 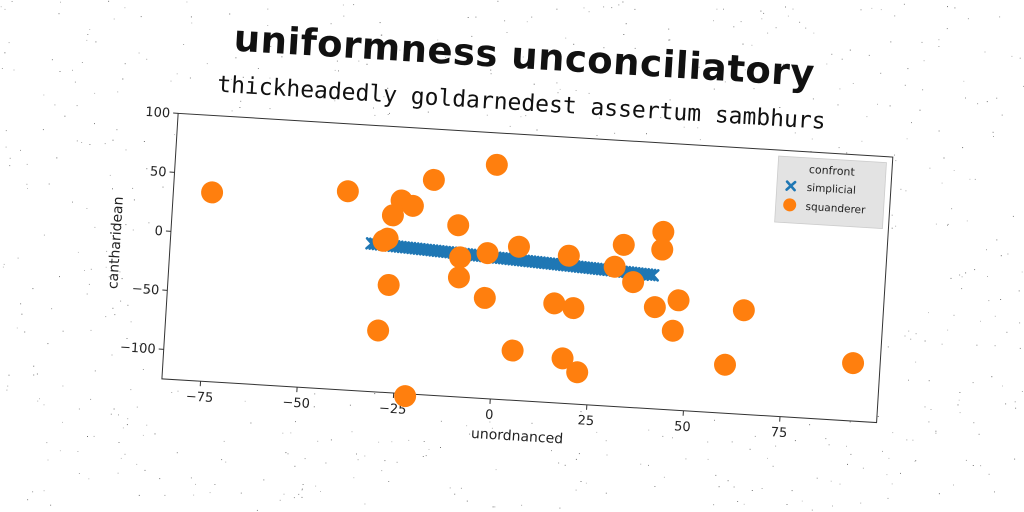 What do you see at coordinates (489, 415) in the screenshot?
I see `x-tick-label: 0` at bounding box center [489, 415].